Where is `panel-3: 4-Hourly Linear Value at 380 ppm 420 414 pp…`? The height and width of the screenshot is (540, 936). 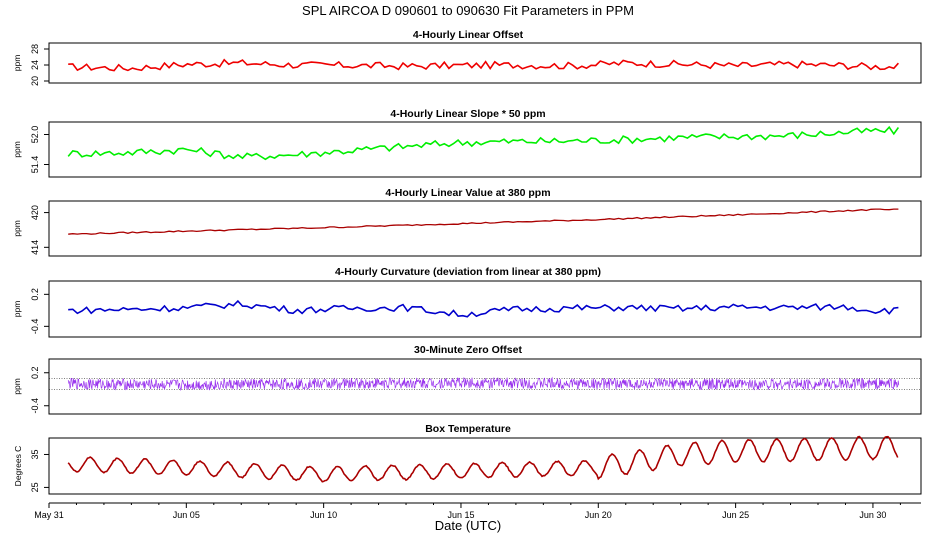 panel-3: 4-Hourly Linear Value at 380 ppm 420 414 pp… is located at coordinates (467, 222).